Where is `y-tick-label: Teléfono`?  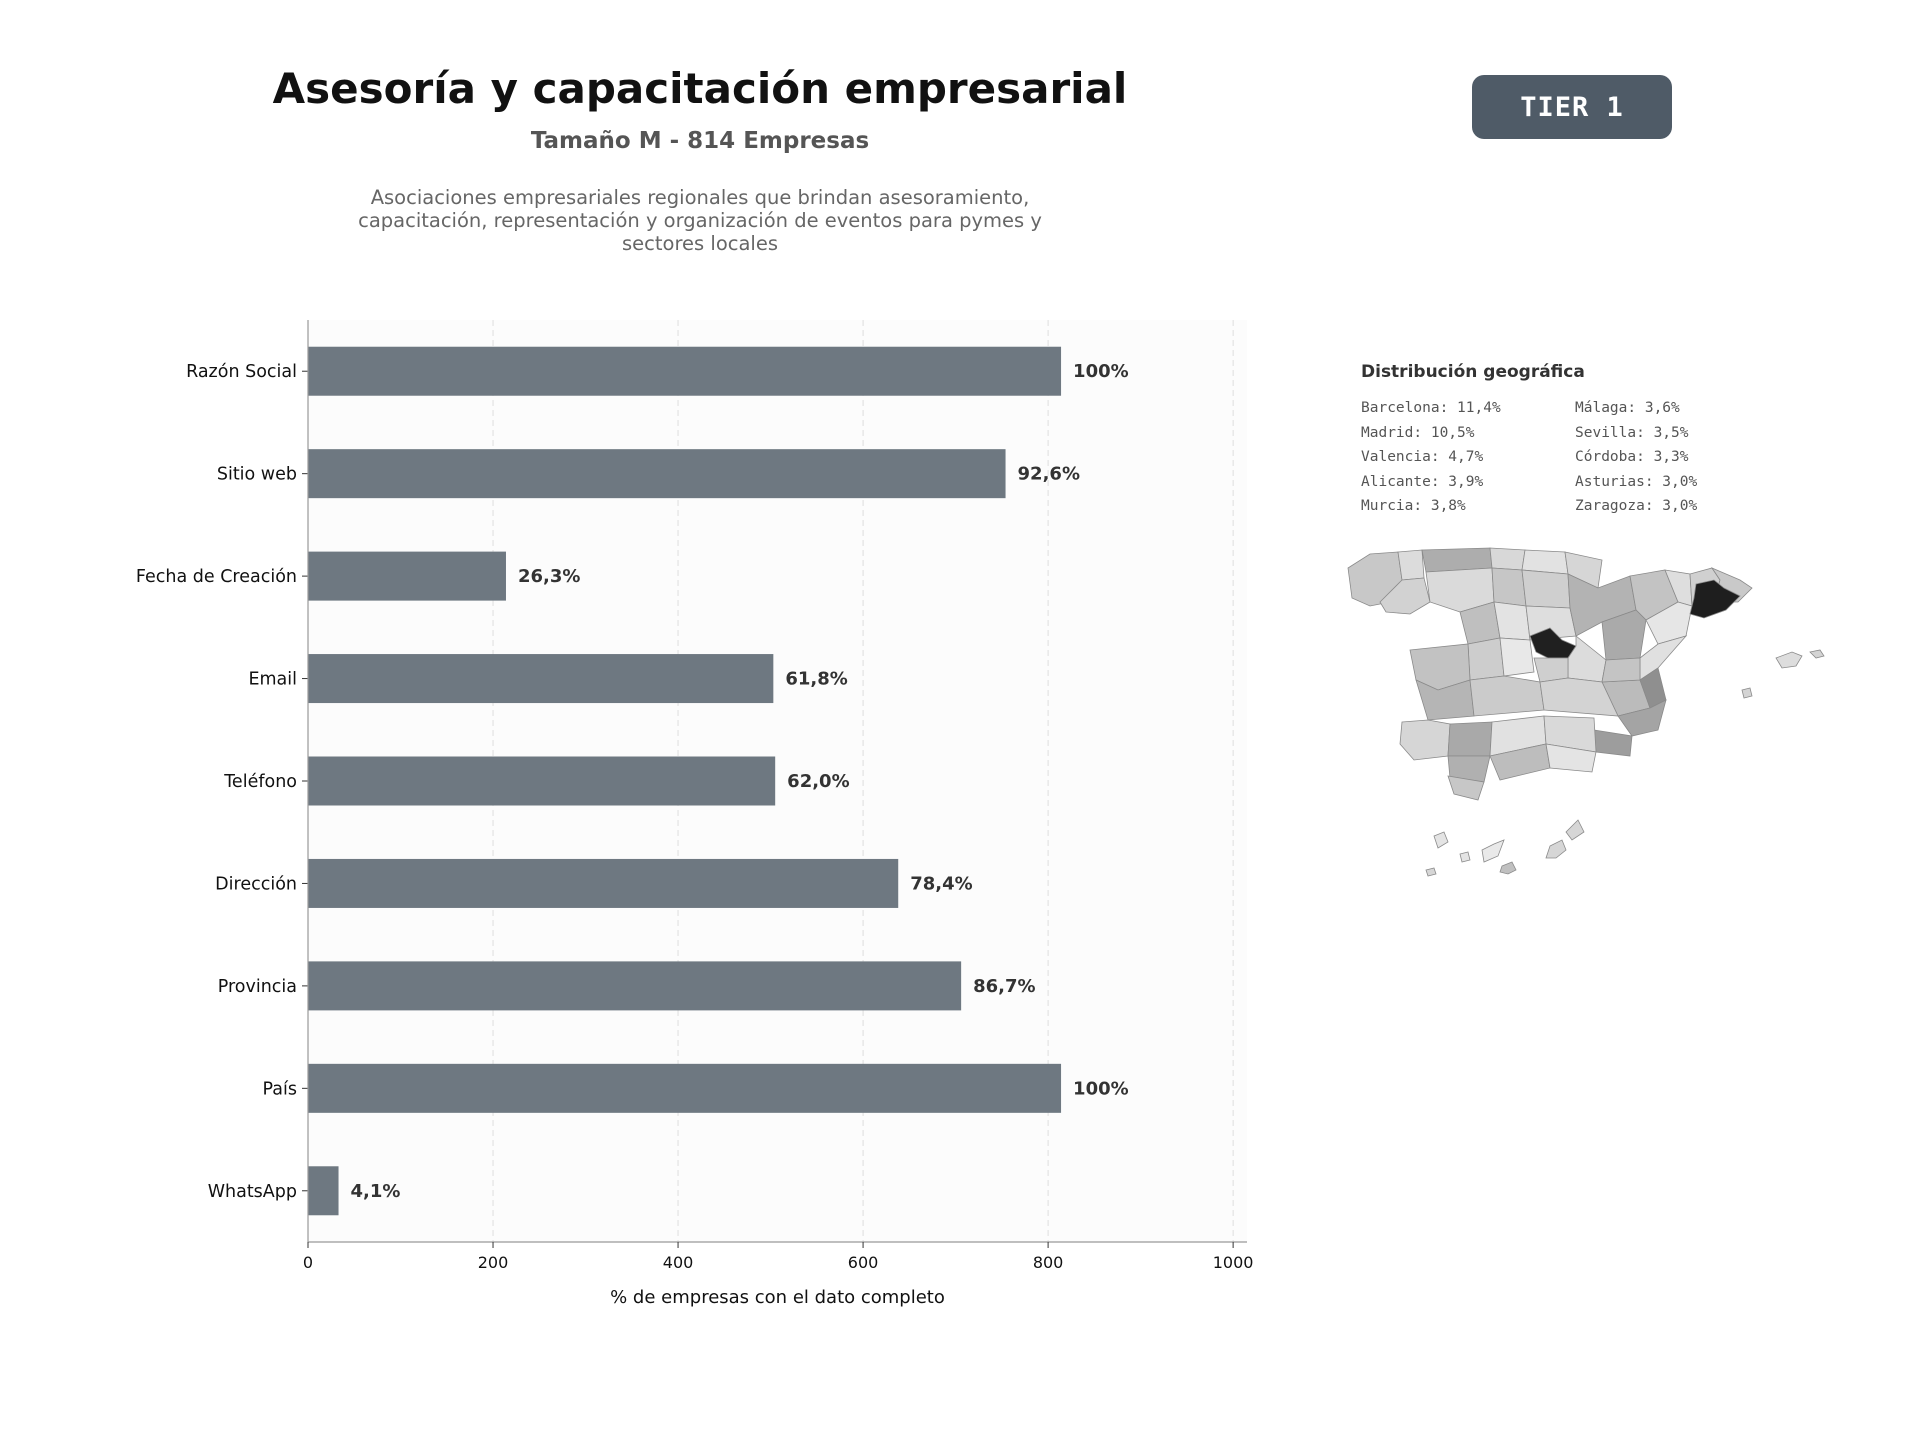
y-tick-label: Teléfono is located at coordinates (260, 782).